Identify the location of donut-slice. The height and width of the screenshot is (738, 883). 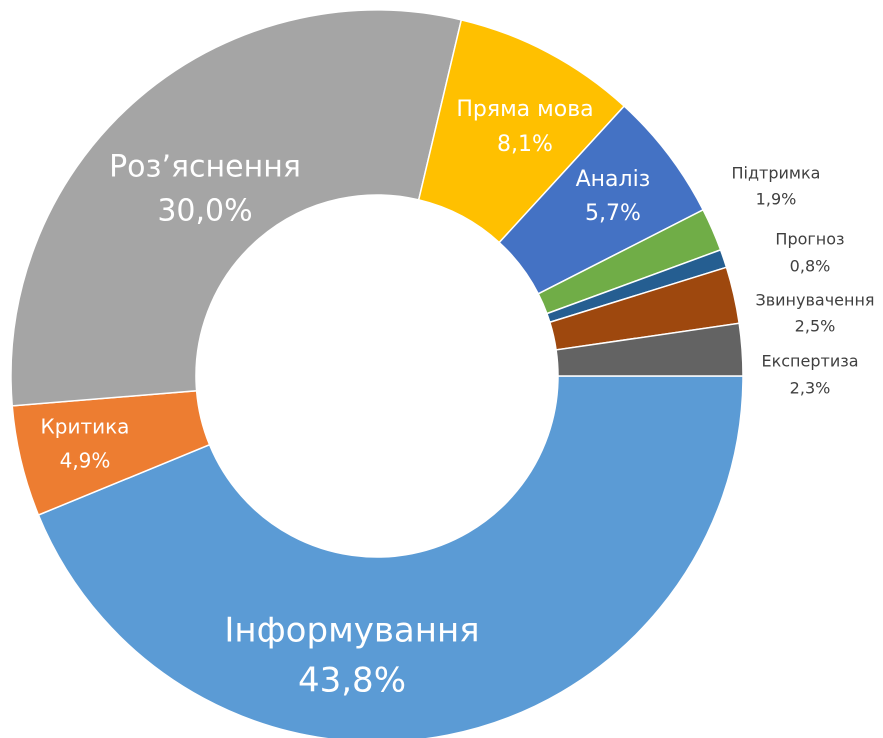
(649, 349).